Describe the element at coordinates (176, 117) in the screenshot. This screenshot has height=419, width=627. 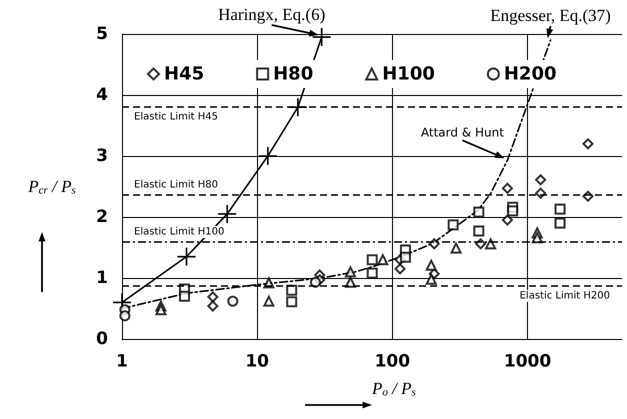
I see `ref-line-label: Elastic Limit H45` at that location.